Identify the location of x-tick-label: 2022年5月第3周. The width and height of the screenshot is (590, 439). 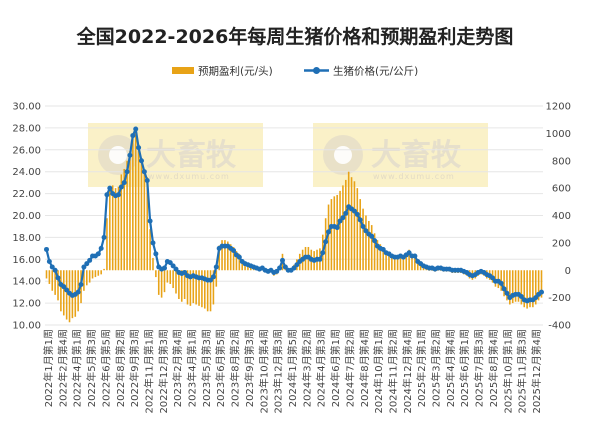
(91, 368).